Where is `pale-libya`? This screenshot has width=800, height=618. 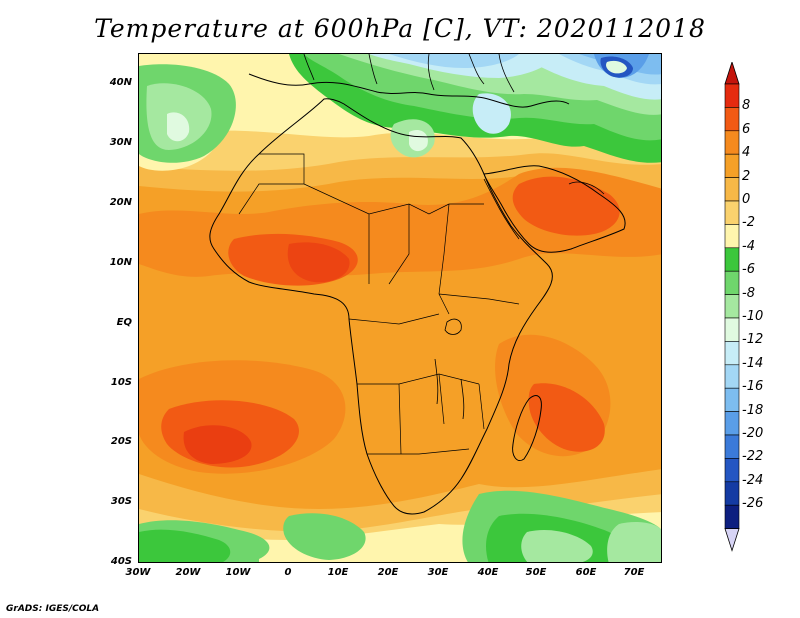
pale-libya is located at coordinates (418, 140).